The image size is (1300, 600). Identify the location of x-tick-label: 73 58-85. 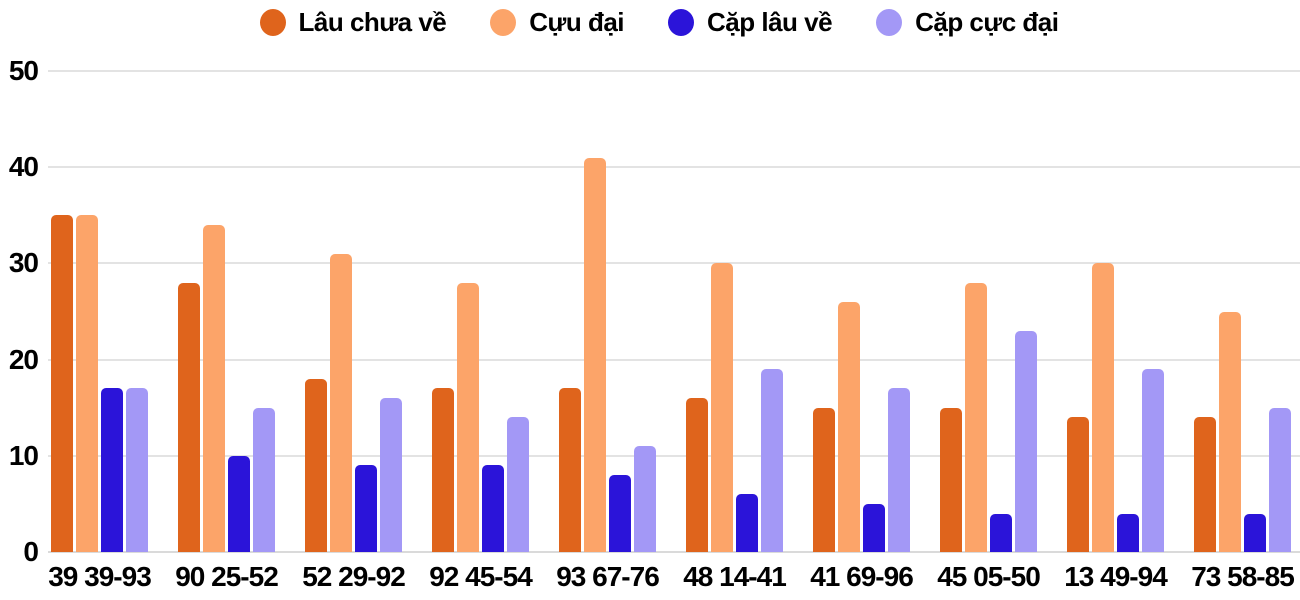
(1243, 576).